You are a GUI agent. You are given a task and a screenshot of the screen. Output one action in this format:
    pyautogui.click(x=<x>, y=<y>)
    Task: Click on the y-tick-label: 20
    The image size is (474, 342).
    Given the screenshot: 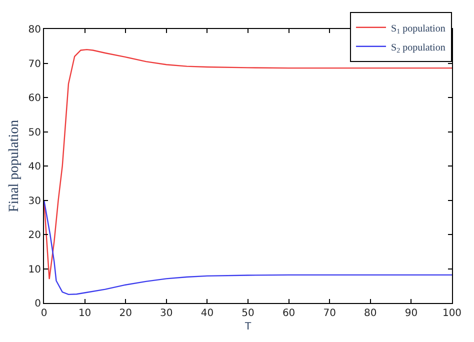 What is the action you would take?
    pyautogui.click(x=34, y=235)
    